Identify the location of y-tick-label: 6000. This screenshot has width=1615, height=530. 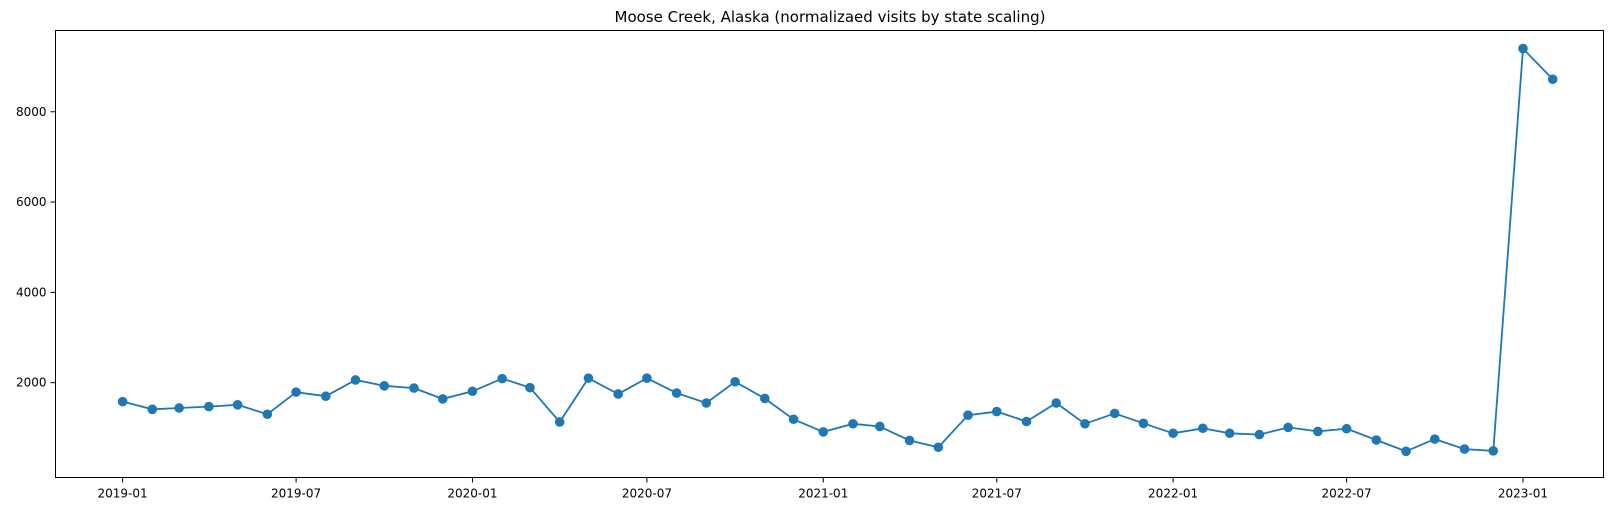
(31, 202).